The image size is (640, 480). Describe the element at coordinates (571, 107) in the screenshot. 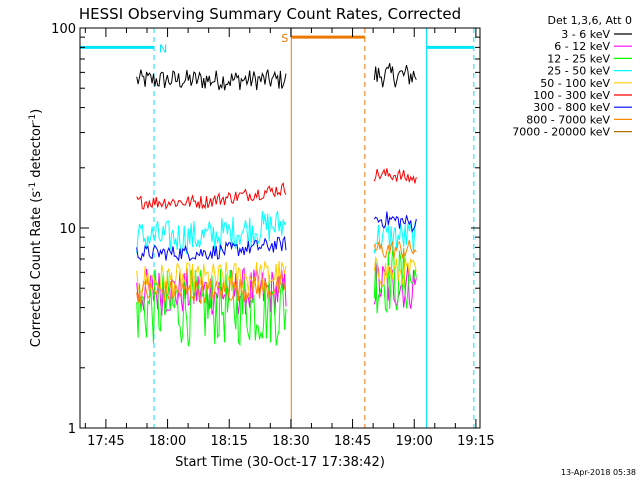

I see `legend-entry-label: 300 - 800 keV` at that location.